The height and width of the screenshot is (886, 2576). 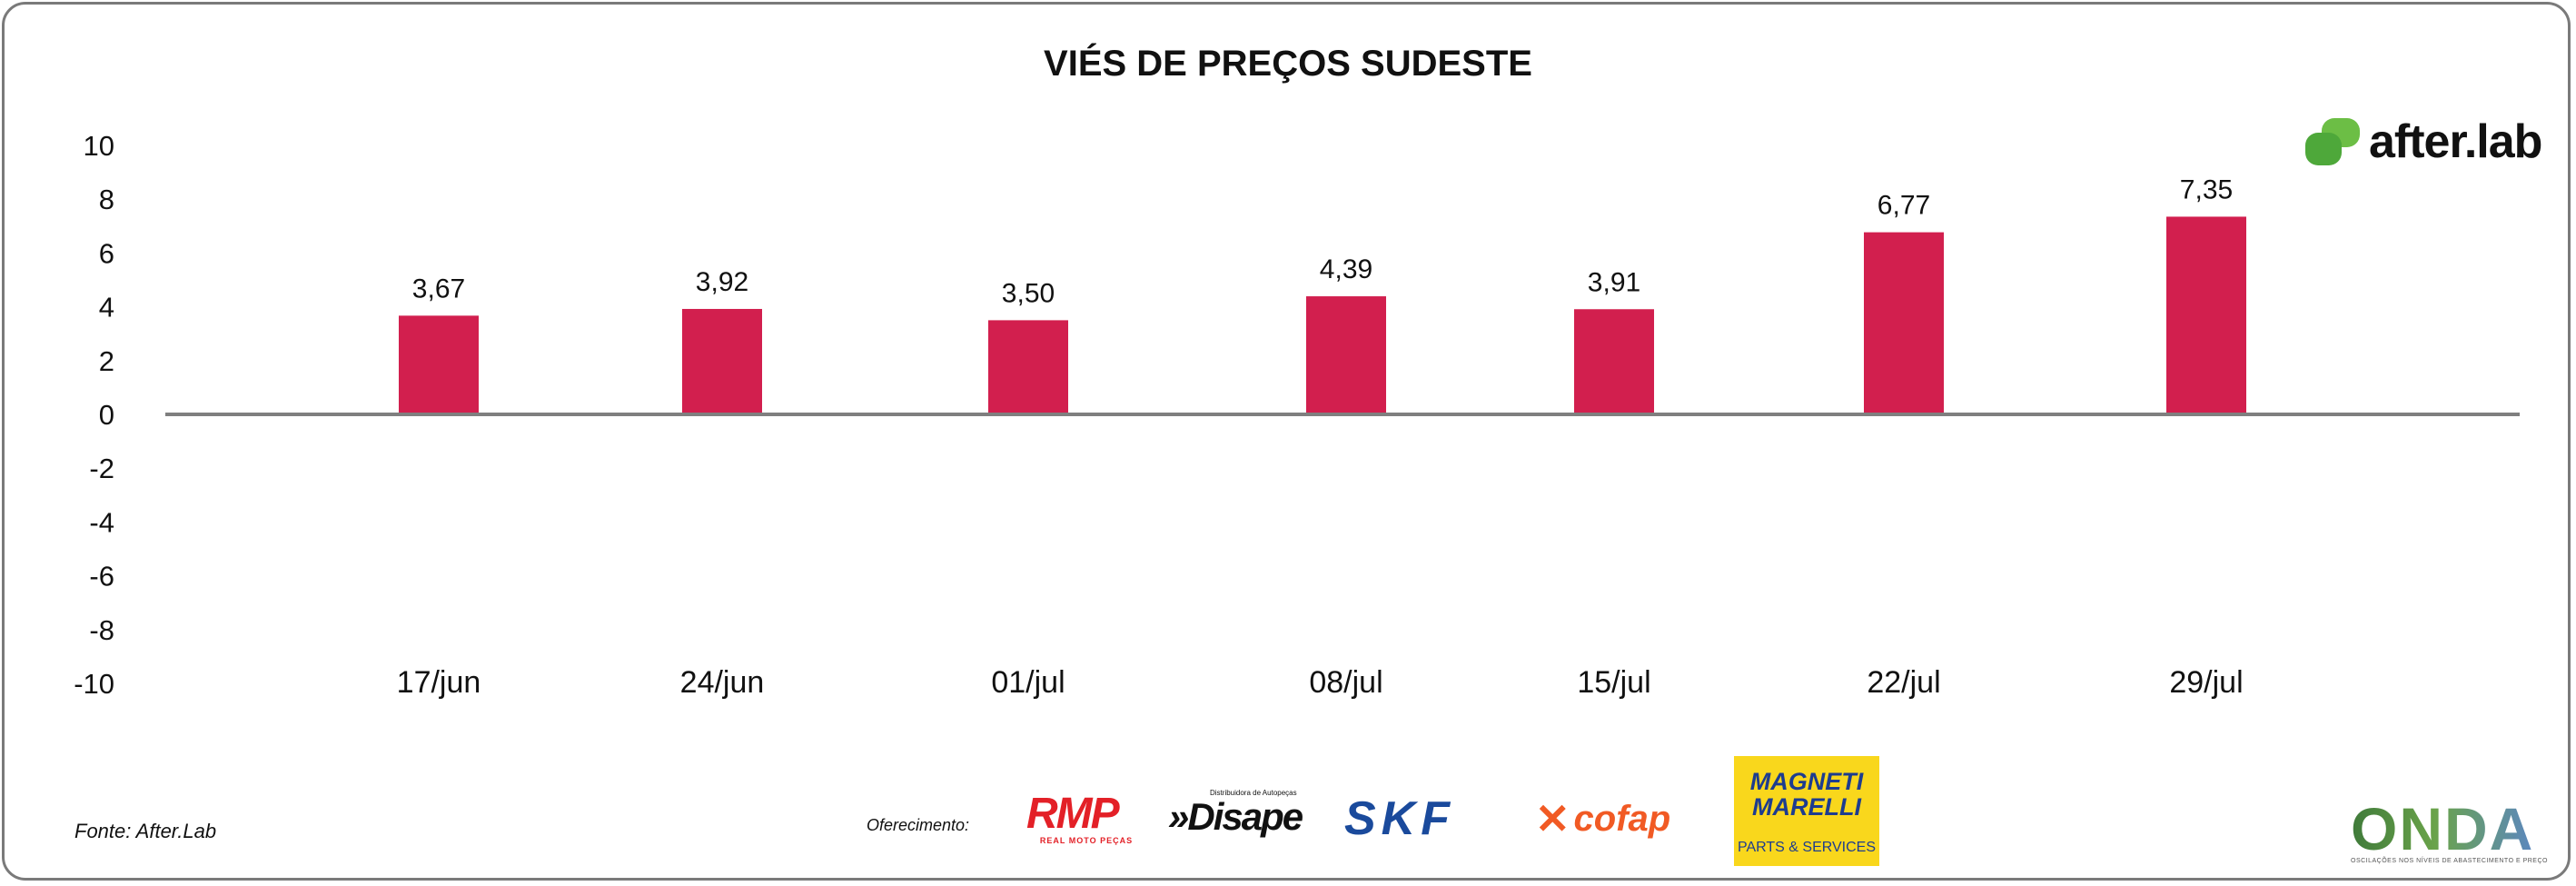 What do you see at coordinates (2444, 829) in the screenshot?
I see `onda-wordmark: ONDA` at bounding box center [2444, 829].